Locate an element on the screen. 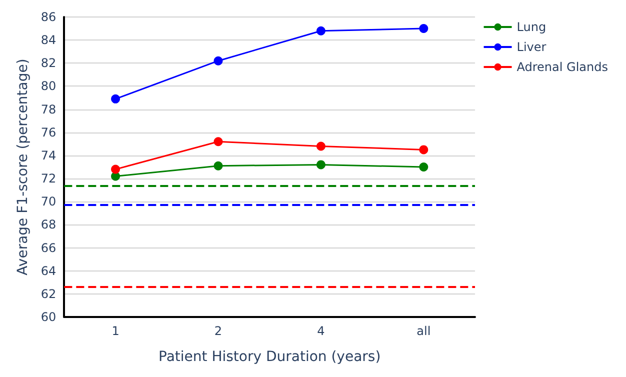 The height and width of the screenshot is (377, 626). legend-label: Adrenal Glands is located at coordinates (562, 67).